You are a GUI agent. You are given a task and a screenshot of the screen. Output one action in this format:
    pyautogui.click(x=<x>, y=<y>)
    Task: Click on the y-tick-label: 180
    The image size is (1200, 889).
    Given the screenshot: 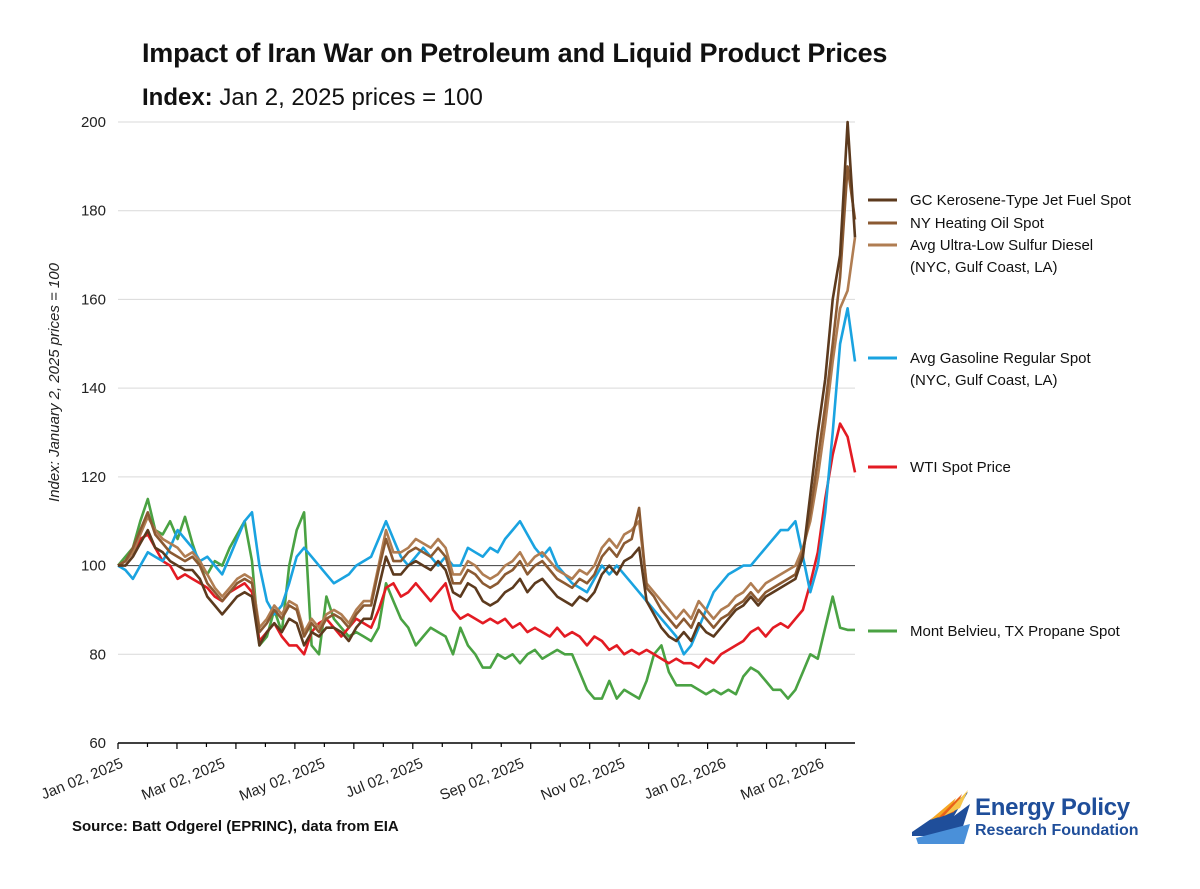 What is the action you would take?
    pyautogui.click(x=93, y=211)
    